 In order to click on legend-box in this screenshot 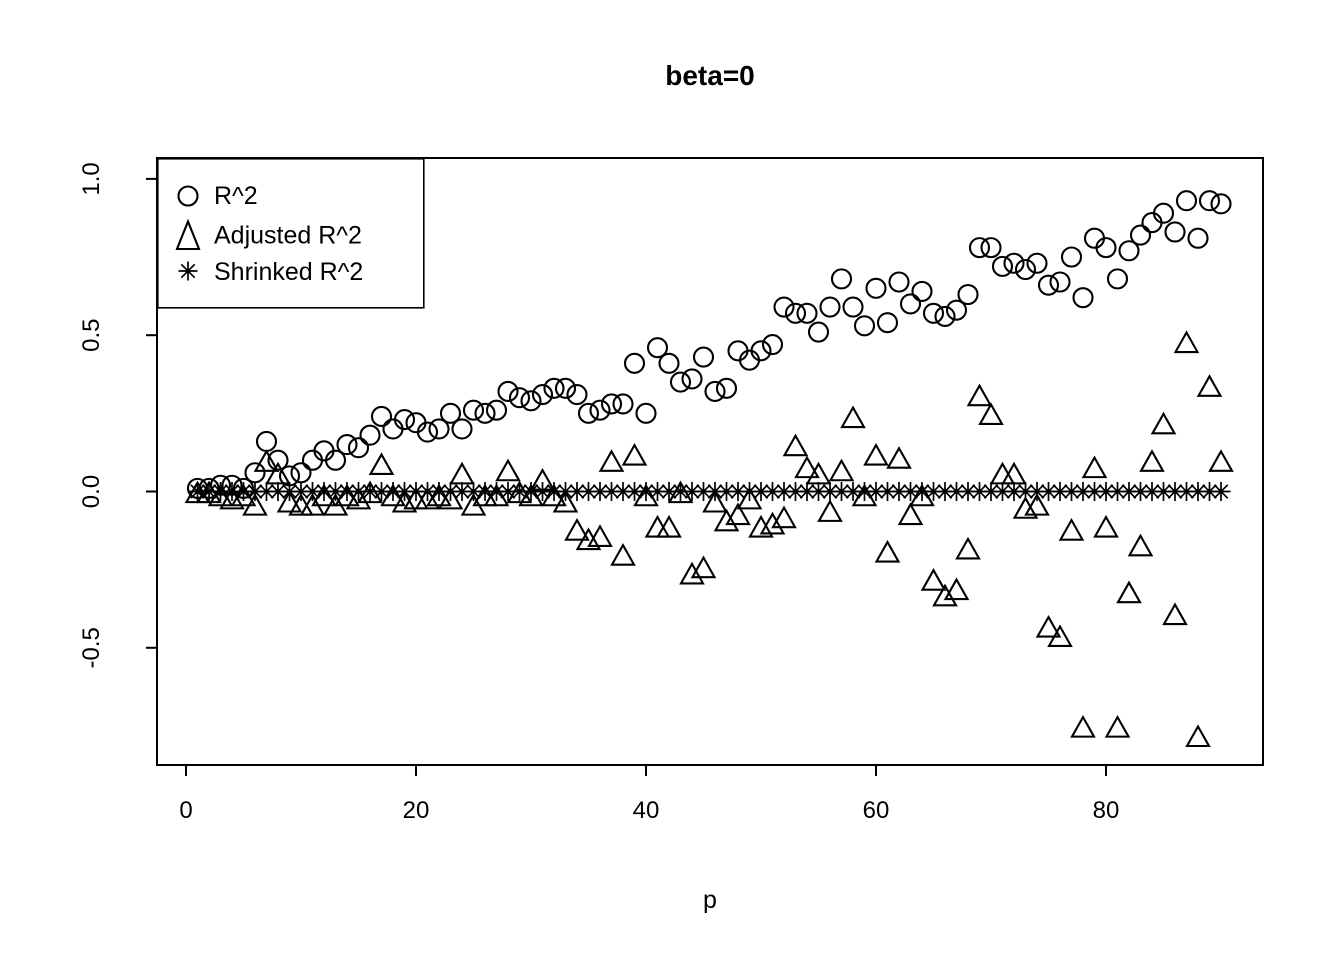, I will do `click(291, 233)`.